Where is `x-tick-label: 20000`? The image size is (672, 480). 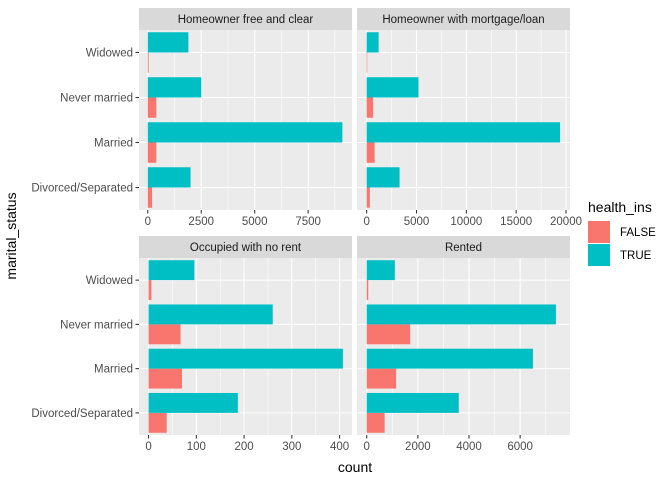 x-tick-label: 20000 is located at coordinates (566, 222).